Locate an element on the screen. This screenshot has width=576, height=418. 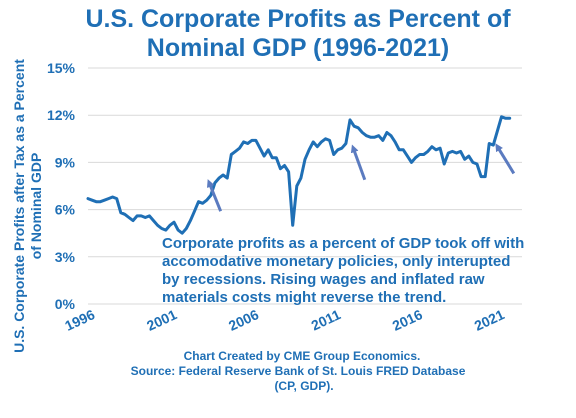
x-tick-label-3: 2011 is located at coordinates (326, 319).